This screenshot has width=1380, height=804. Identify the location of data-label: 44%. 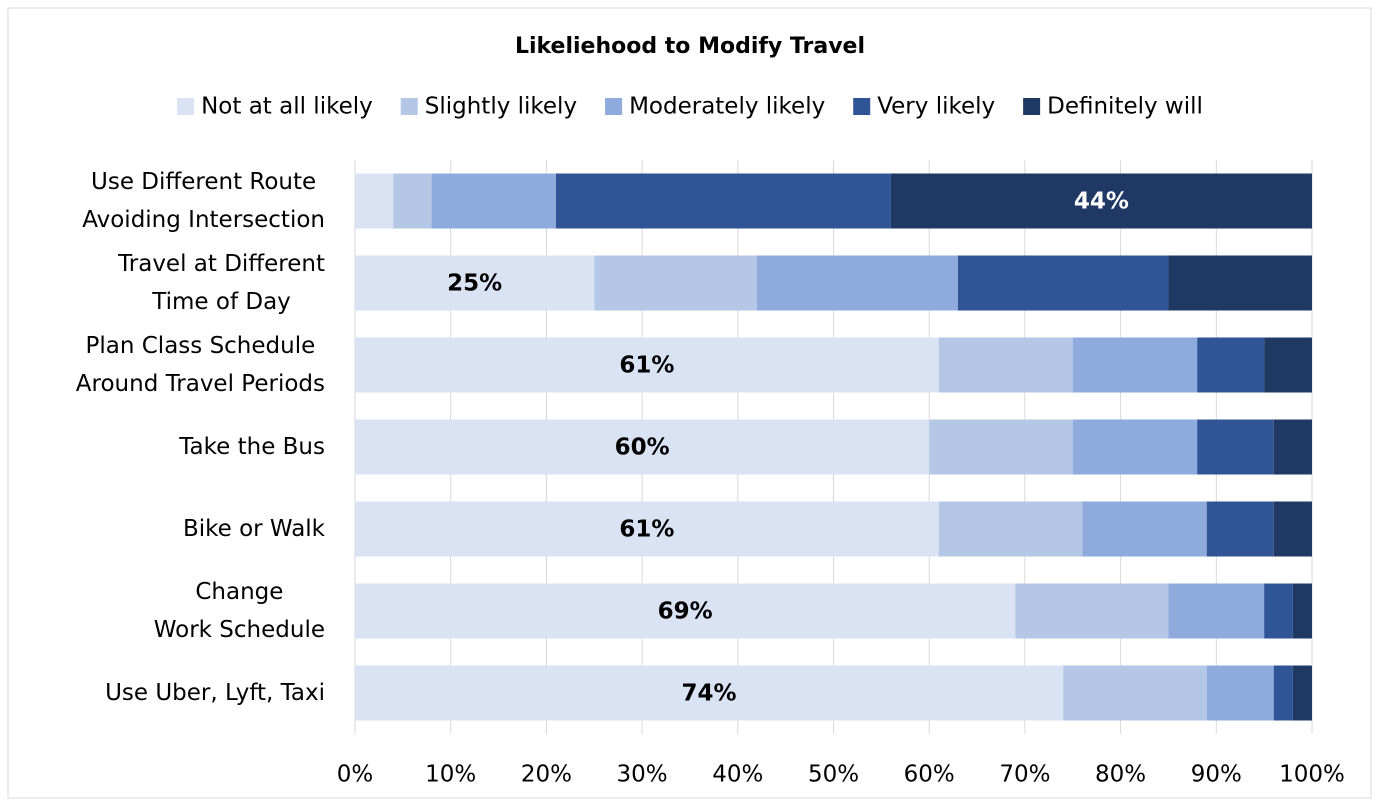
(1101, 202).